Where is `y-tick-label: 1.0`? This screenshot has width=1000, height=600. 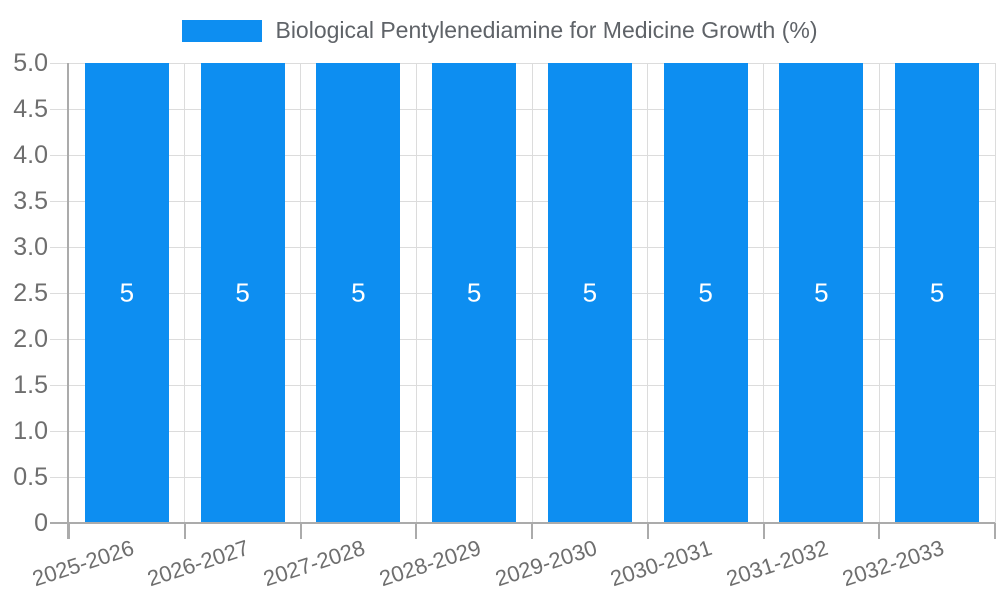 y-tick-label: 1.0 is located at coordinates (30, 431).